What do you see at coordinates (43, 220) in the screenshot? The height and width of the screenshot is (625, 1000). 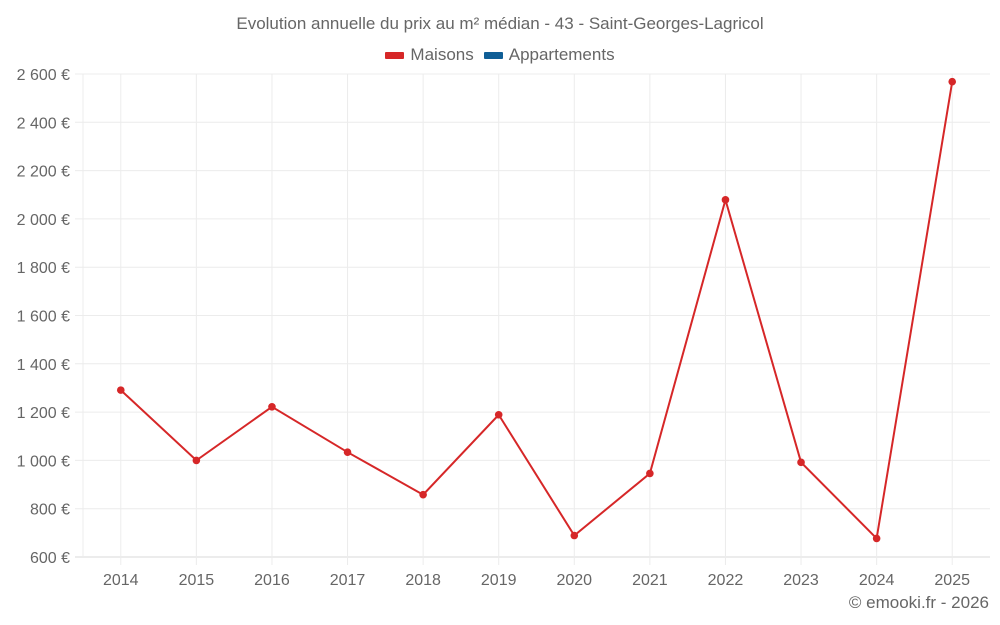 I see `y-tick-label: 2 000 €` at bounding box center [43, 220].